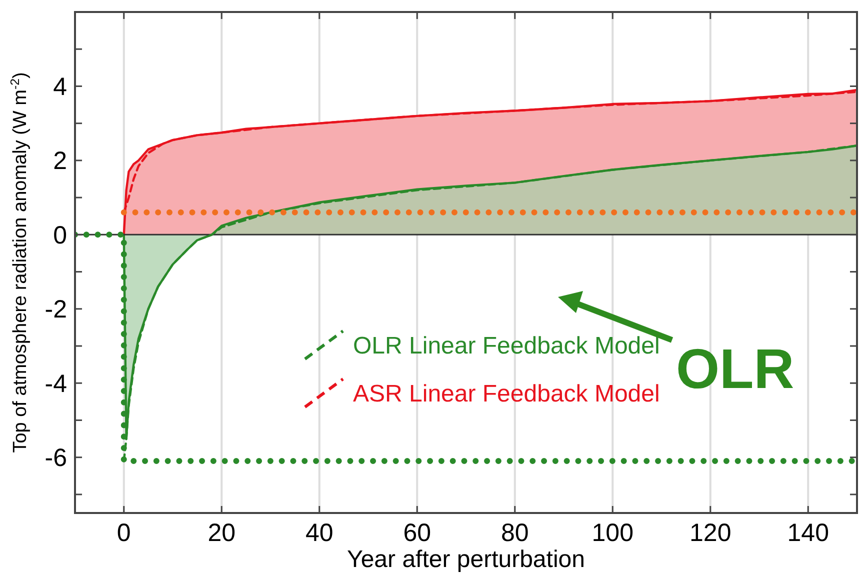 Image resolution: width=861 pixels, height=579 pixels. I want to click on legend-label: OLR Linear Feedback Model, so click(506, 346).